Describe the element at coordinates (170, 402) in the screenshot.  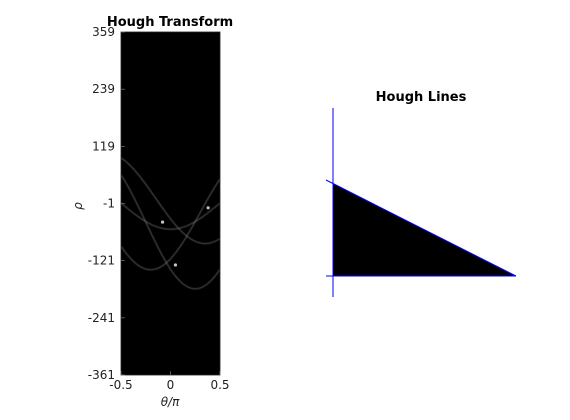
I see `x-axis-label: θ/π` at that location.